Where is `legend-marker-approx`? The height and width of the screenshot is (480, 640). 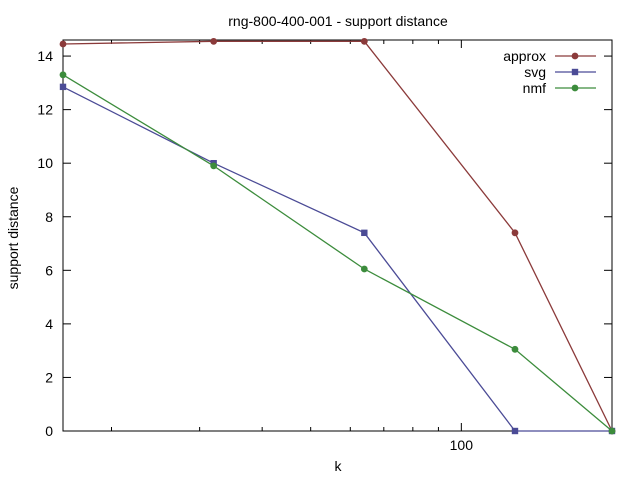 legend-marker-approx is located at coordinates (575, 56).